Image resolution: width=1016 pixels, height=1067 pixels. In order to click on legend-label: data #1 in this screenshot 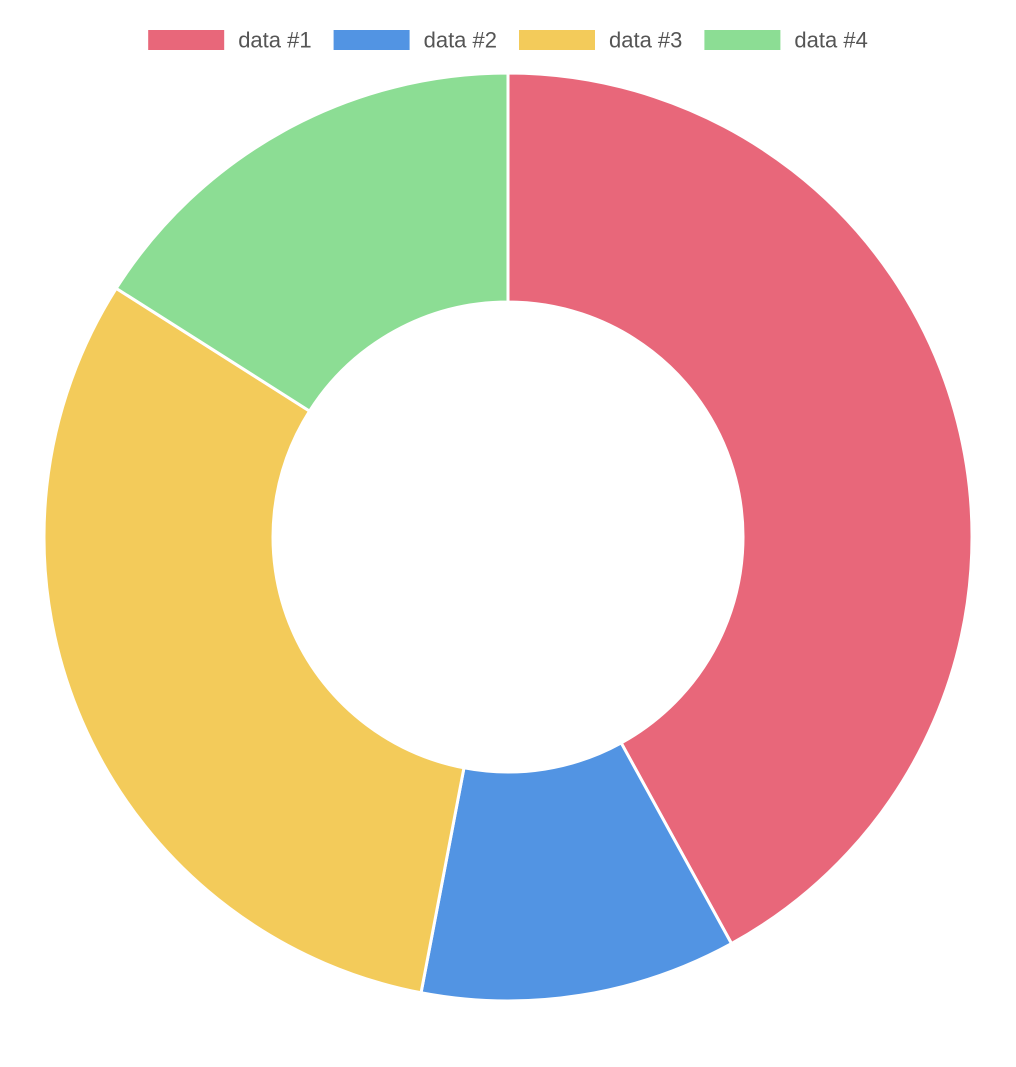, I will do `click(274, 40)`.